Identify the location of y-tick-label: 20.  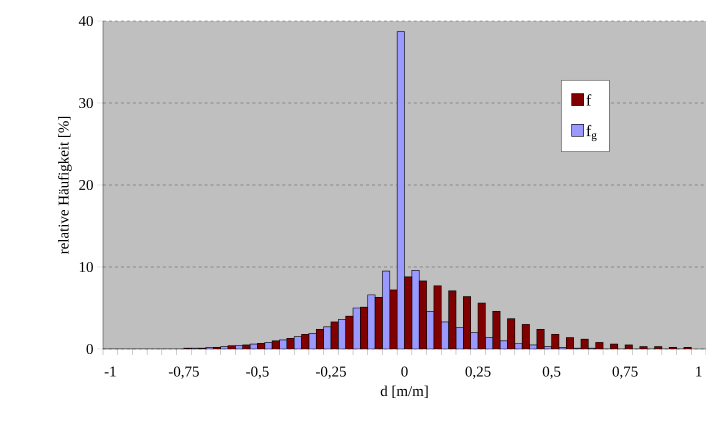
(86, 185).